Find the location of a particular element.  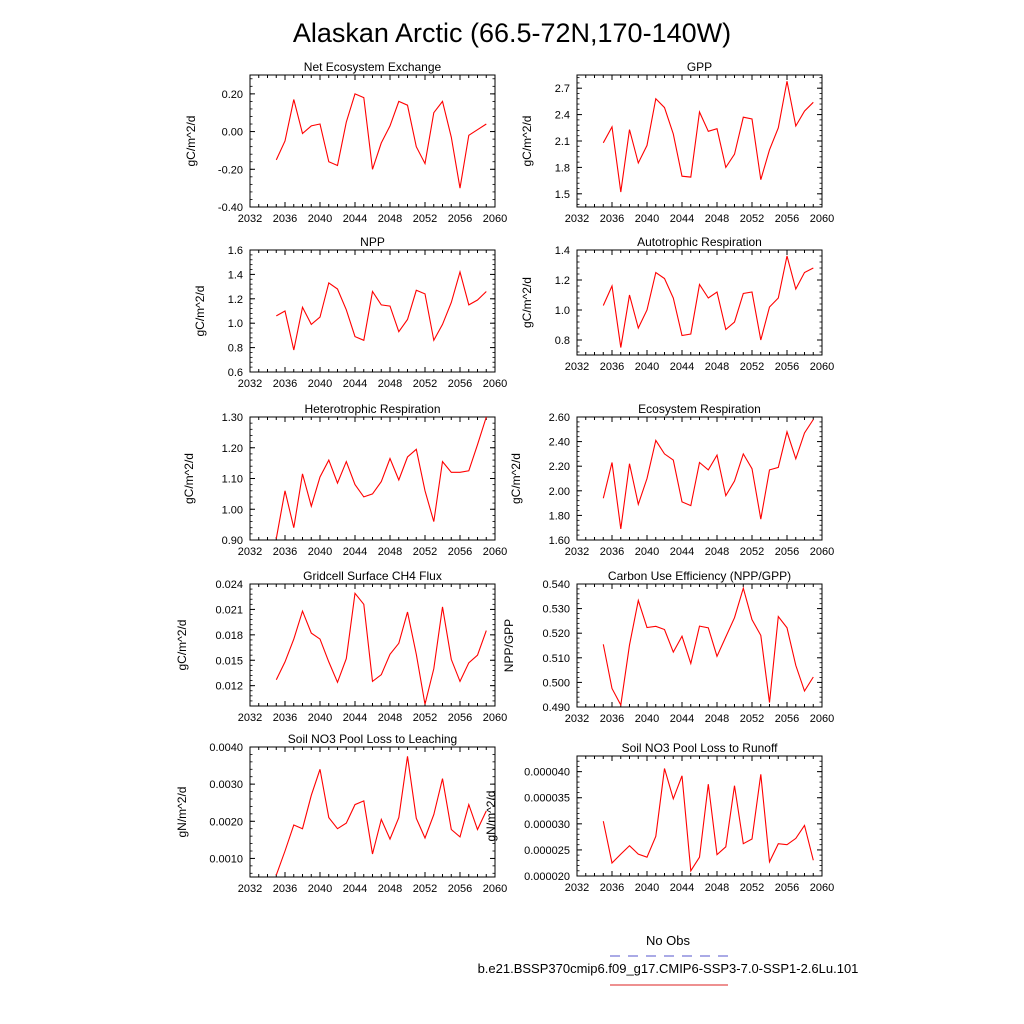

panel-title: GPP is located at coordinates (699, 67).